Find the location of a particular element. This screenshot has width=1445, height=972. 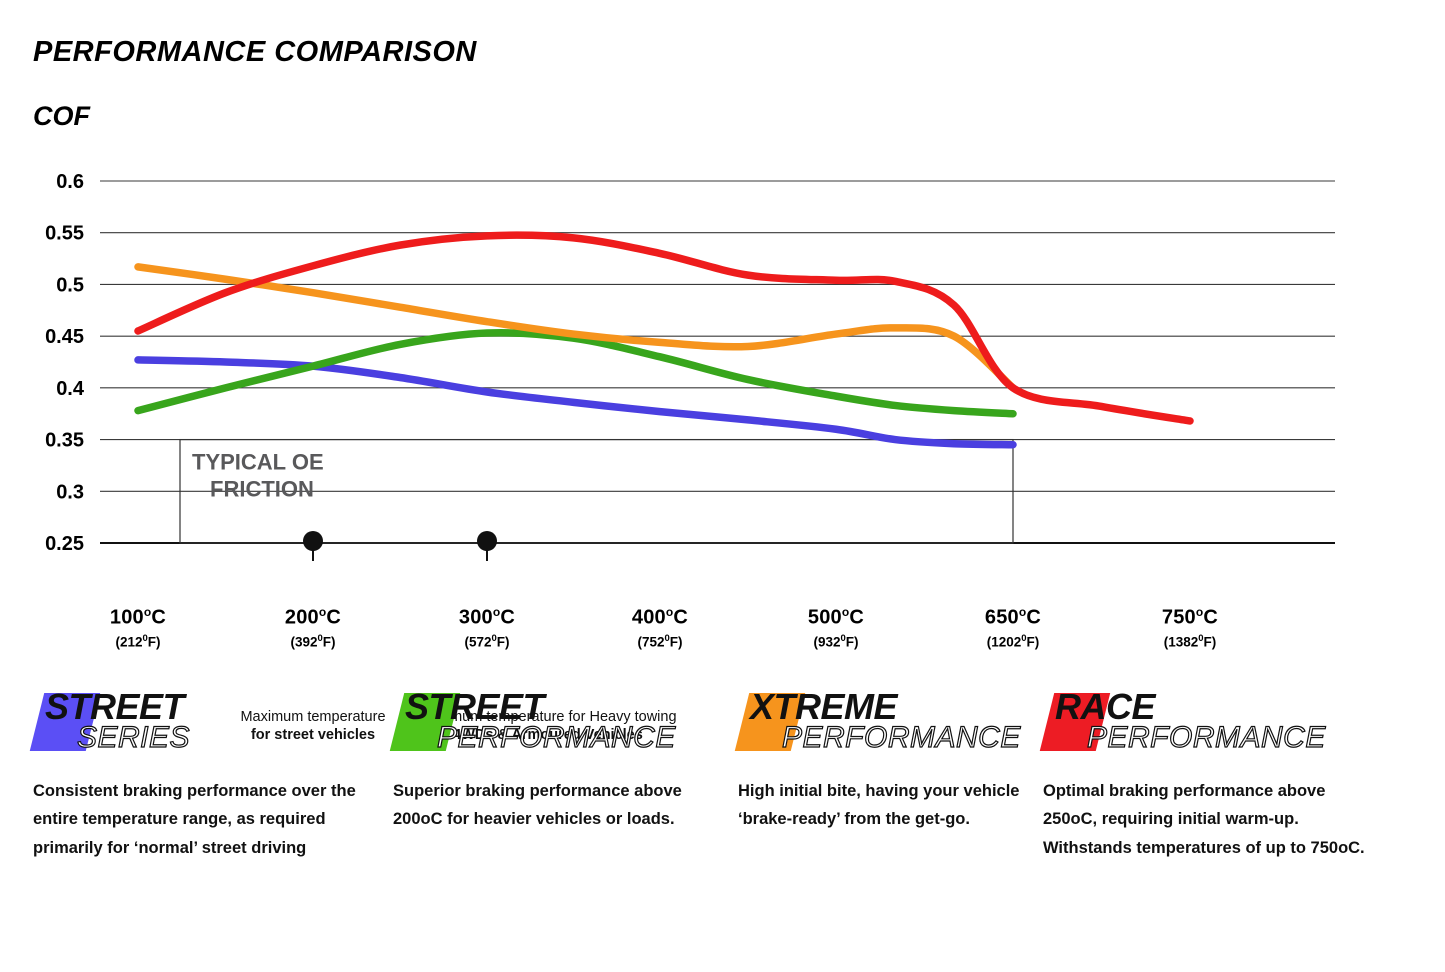

marker-note-street-line2: for street vehicles is located at coordinates (313, 735).